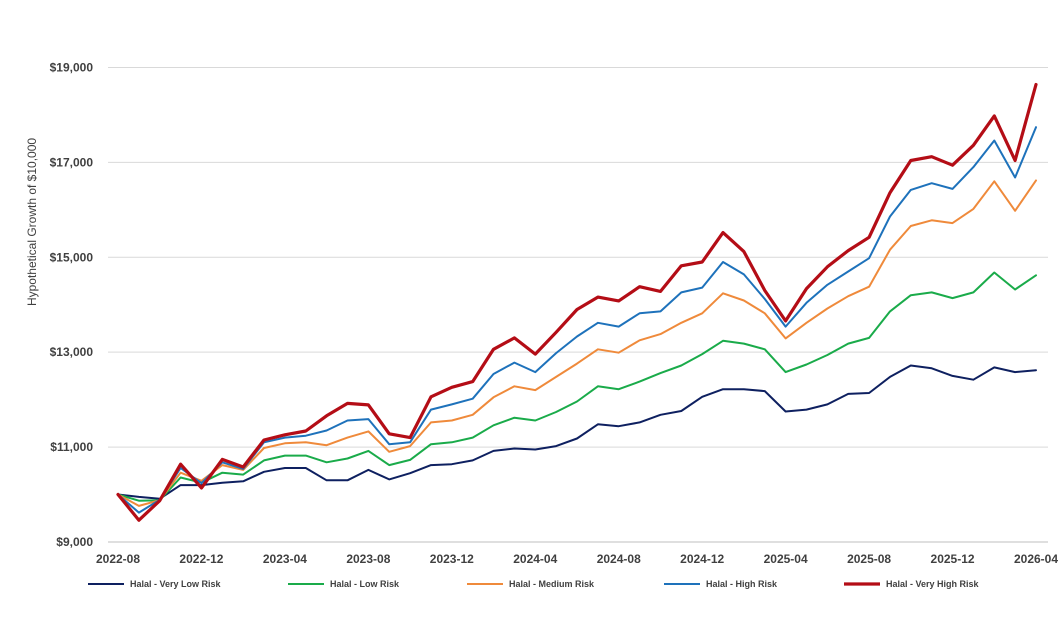 The image size is (1063, 620). What do you see at coordinates (72, 352) in the screenshot?
I see `y-tick-label: $13,000` at bounding box center [72, 352].